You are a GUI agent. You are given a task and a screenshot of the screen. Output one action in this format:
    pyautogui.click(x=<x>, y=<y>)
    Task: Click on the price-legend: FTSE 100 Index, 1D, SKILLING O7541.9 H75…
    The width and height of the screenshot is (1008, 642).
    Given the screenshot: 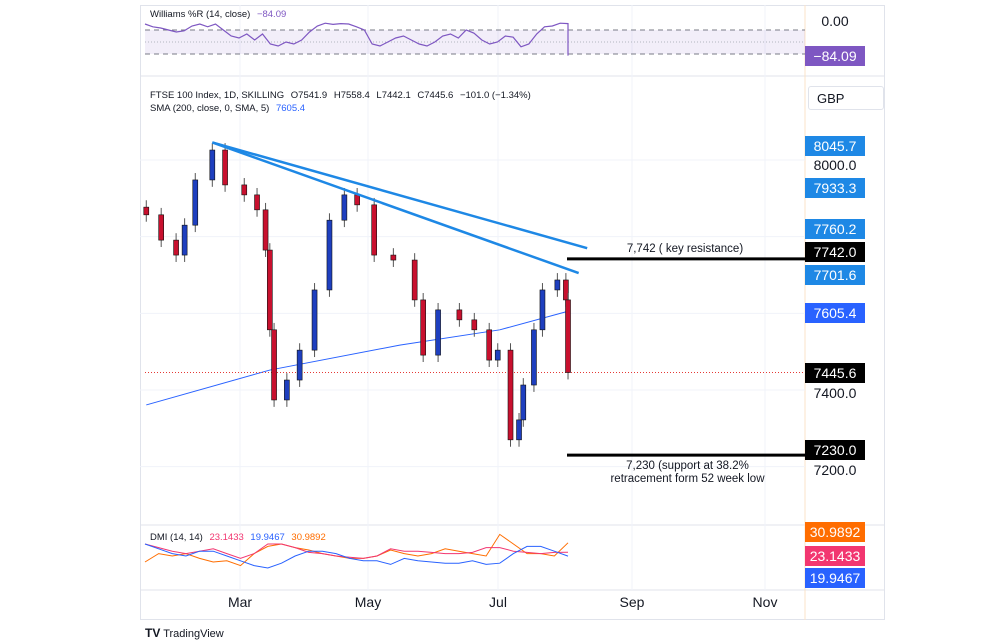 What is the action you would take?
    pyautogui.click(x=342, y=95)
    